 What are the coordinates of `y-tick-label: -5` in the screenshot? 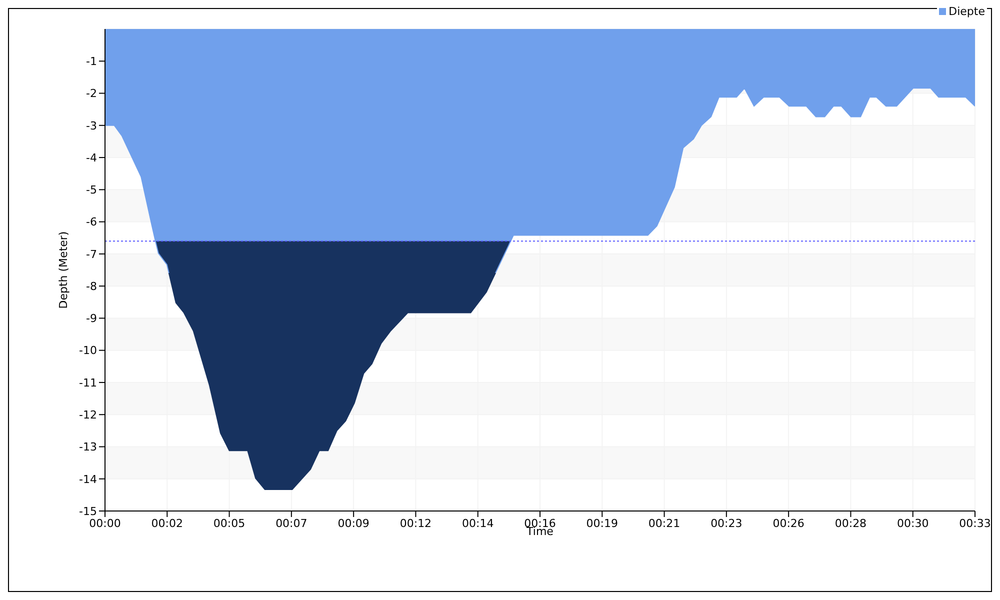 It's located at (91, 190).